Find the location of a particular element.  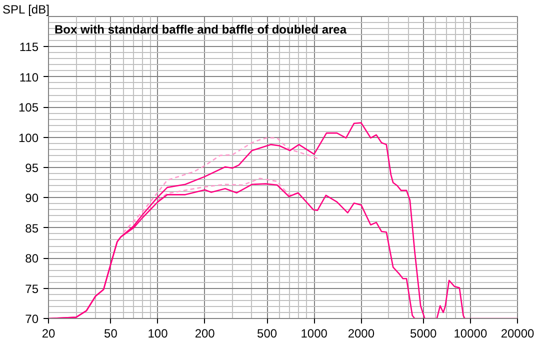

x-tick-label: 20 is located at coordinates (49, 333).